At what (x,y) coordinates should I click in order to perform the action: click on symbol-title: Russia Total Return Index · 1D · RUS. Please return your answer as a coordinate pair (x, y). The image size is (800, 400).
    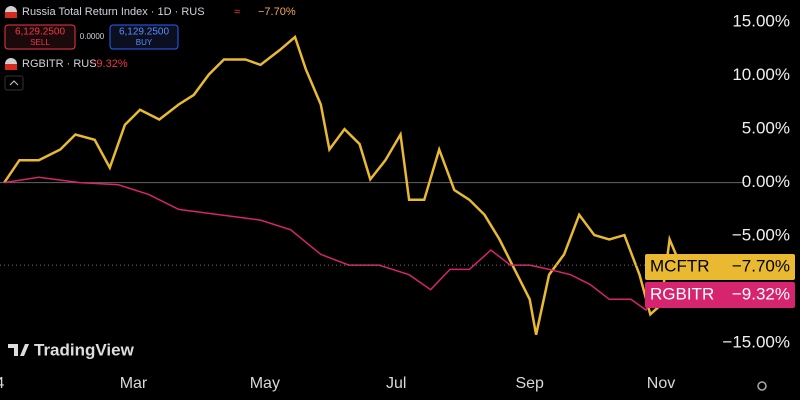
    Looking at the image, I should click on (113, 12).